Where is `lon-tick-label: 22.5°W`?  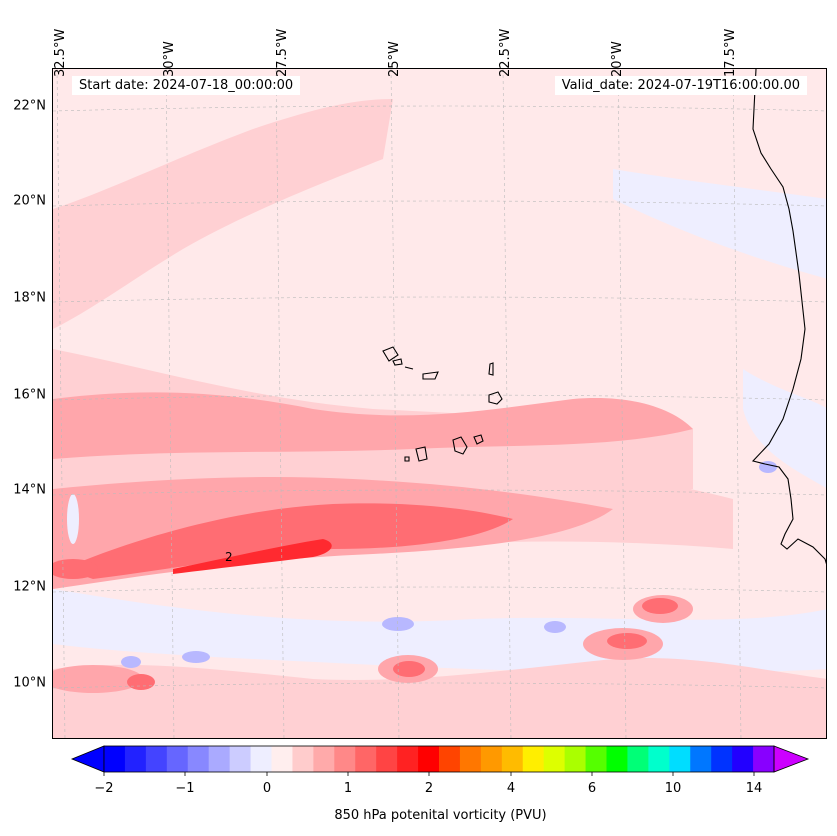
lon-tick-label: 22.5°W is located at coordinates (505, 52).